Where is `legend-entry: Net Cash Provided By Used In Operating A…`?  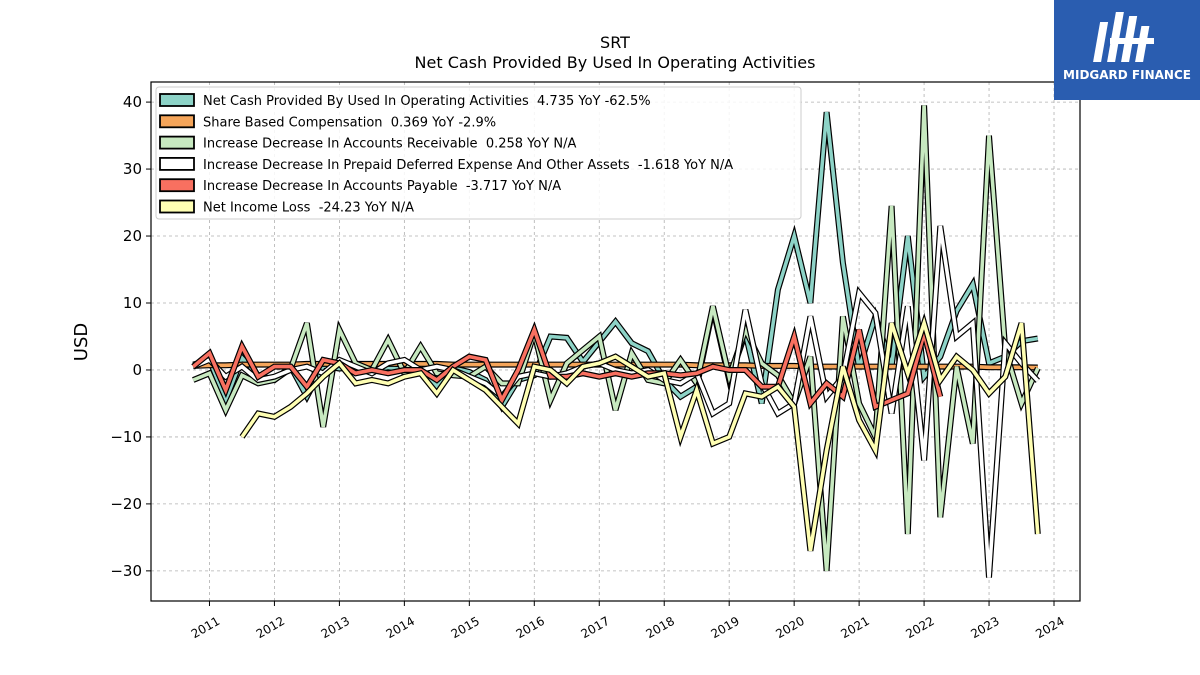 legend-entry: Net Cash Provided By Used In Operating A… is located at coordinates (427, 101).